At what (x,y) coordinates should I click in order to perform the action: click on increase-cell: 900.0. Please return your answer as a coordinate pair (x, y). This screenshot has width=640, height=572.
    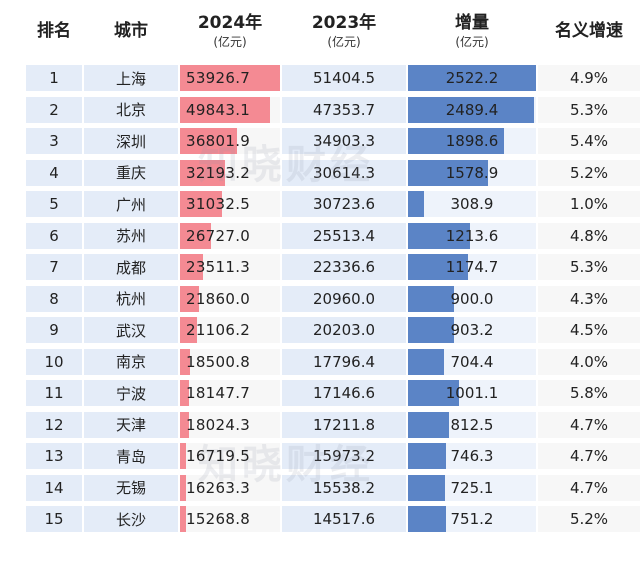
    Looking at the image, I should click on (472, 298).